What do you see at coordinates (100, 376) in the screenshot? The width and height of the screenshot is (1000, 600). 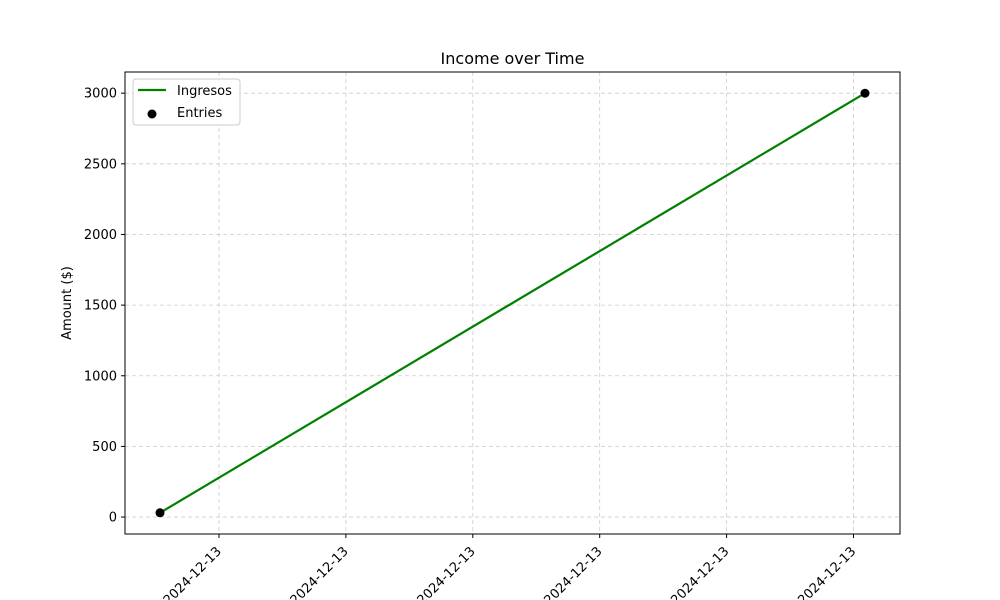 I see `y-tick-label: 1000` at bounding box center [100, 376].